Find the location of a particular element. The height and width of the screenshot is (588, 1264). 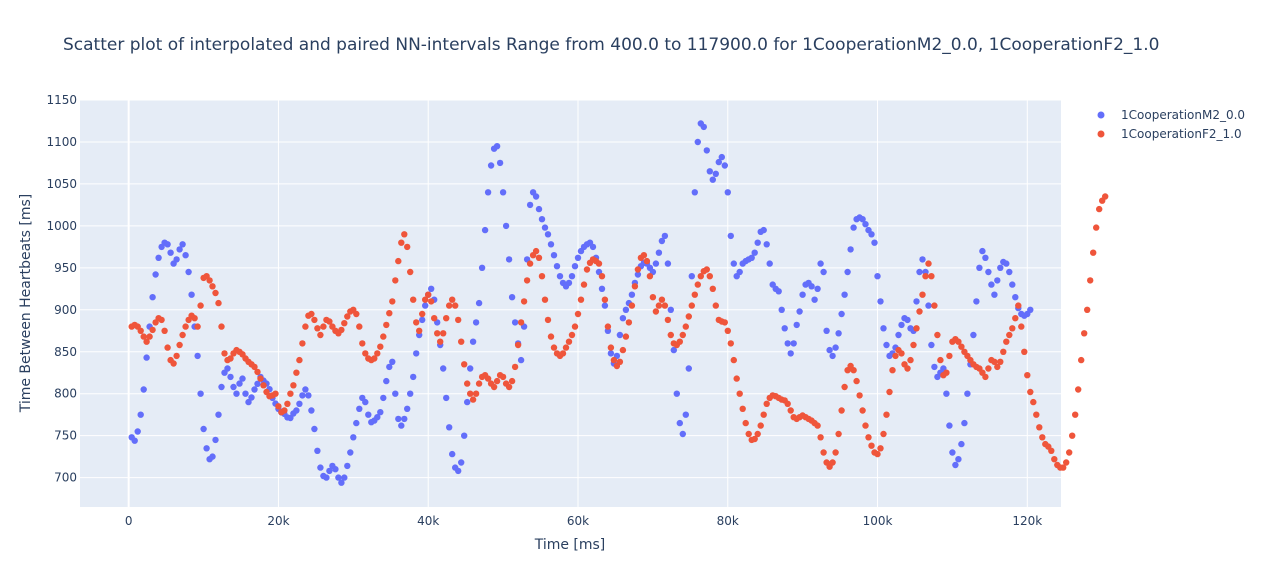

y-tick-label: 950 is located at coordinates (65, 268).